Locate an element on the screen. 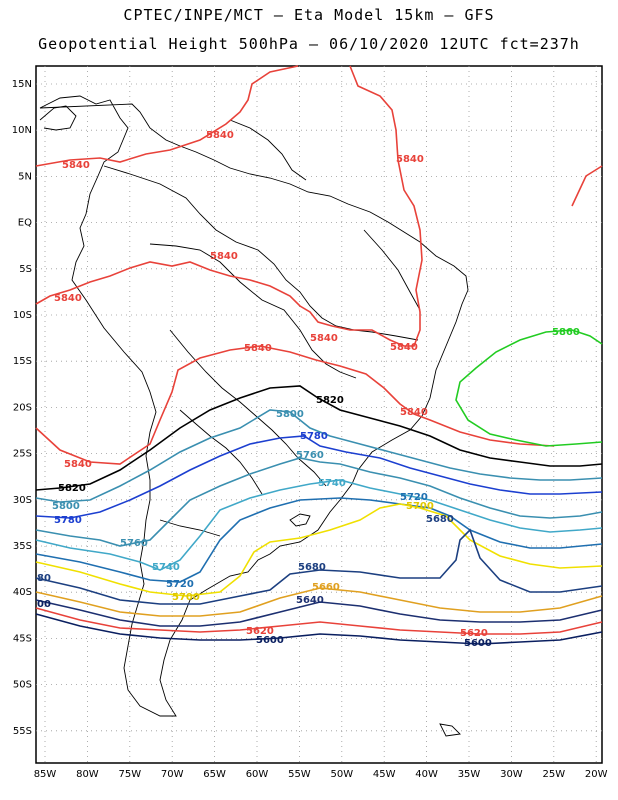  lon-tick-label: 75W is located at coordinates (129, 774).